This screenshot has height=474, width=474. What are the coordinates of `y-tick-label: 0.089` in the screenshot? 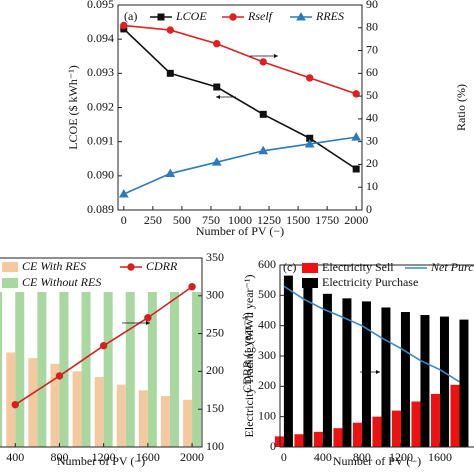 It's located at (100, 209).